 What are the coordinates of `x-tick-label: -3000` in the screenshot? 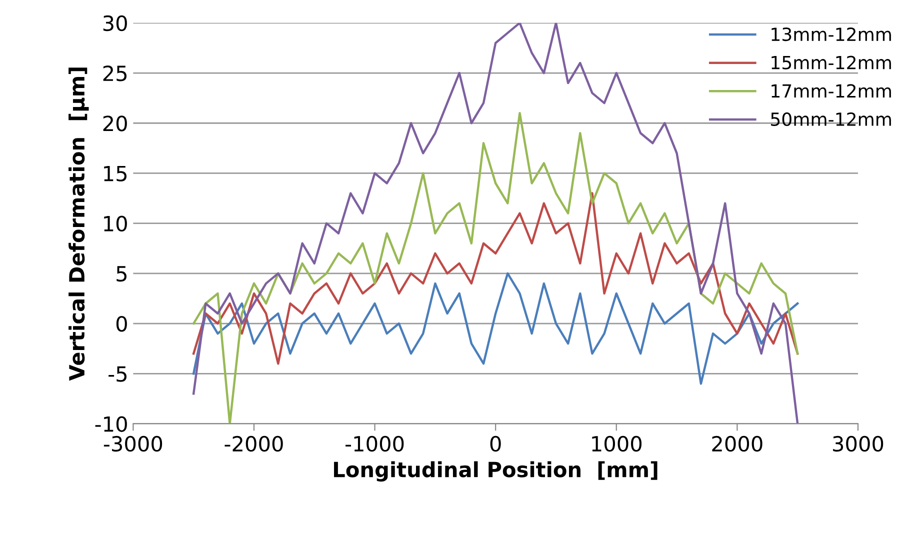 It's located at (133, 444).